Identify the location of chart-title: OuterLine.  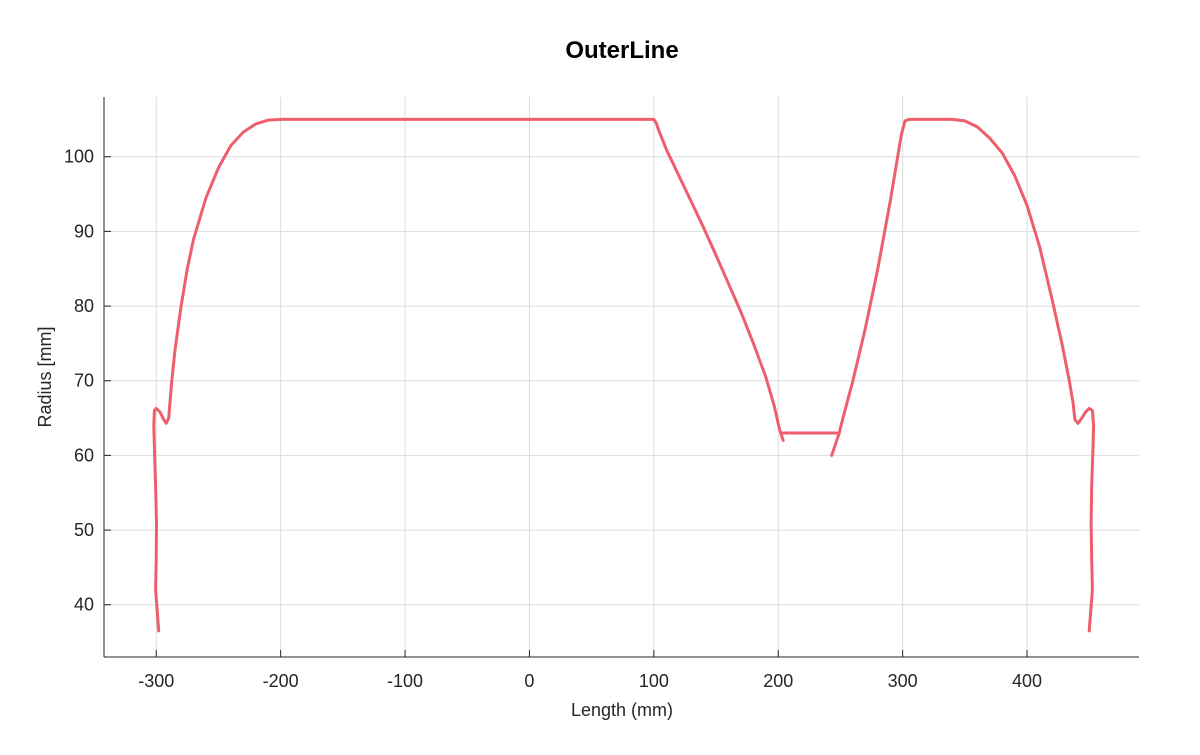
(621, 50).